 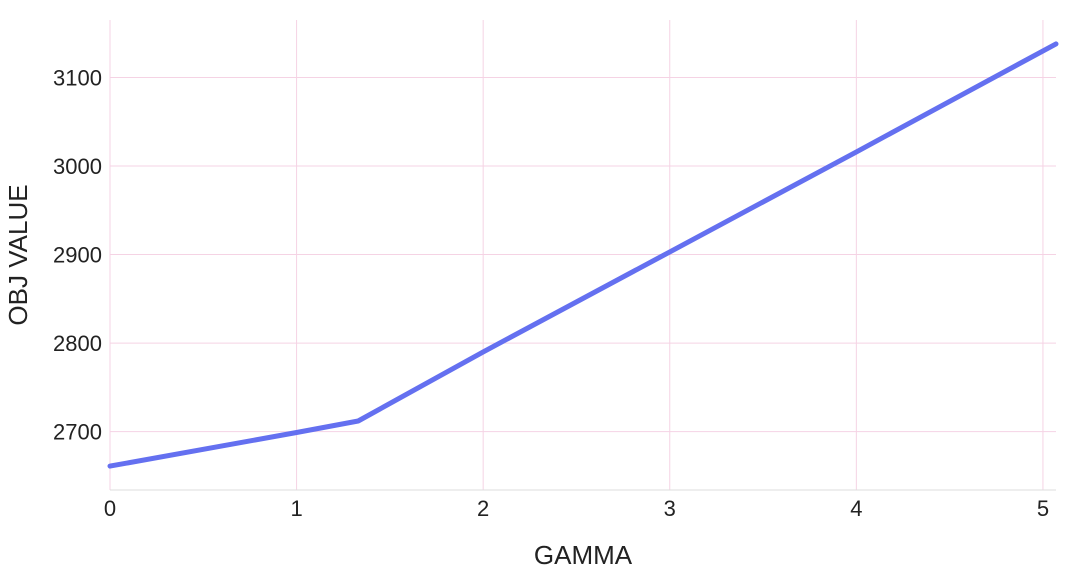 I want to click on y-tick-label: 2900, so click(x=77, y=255).